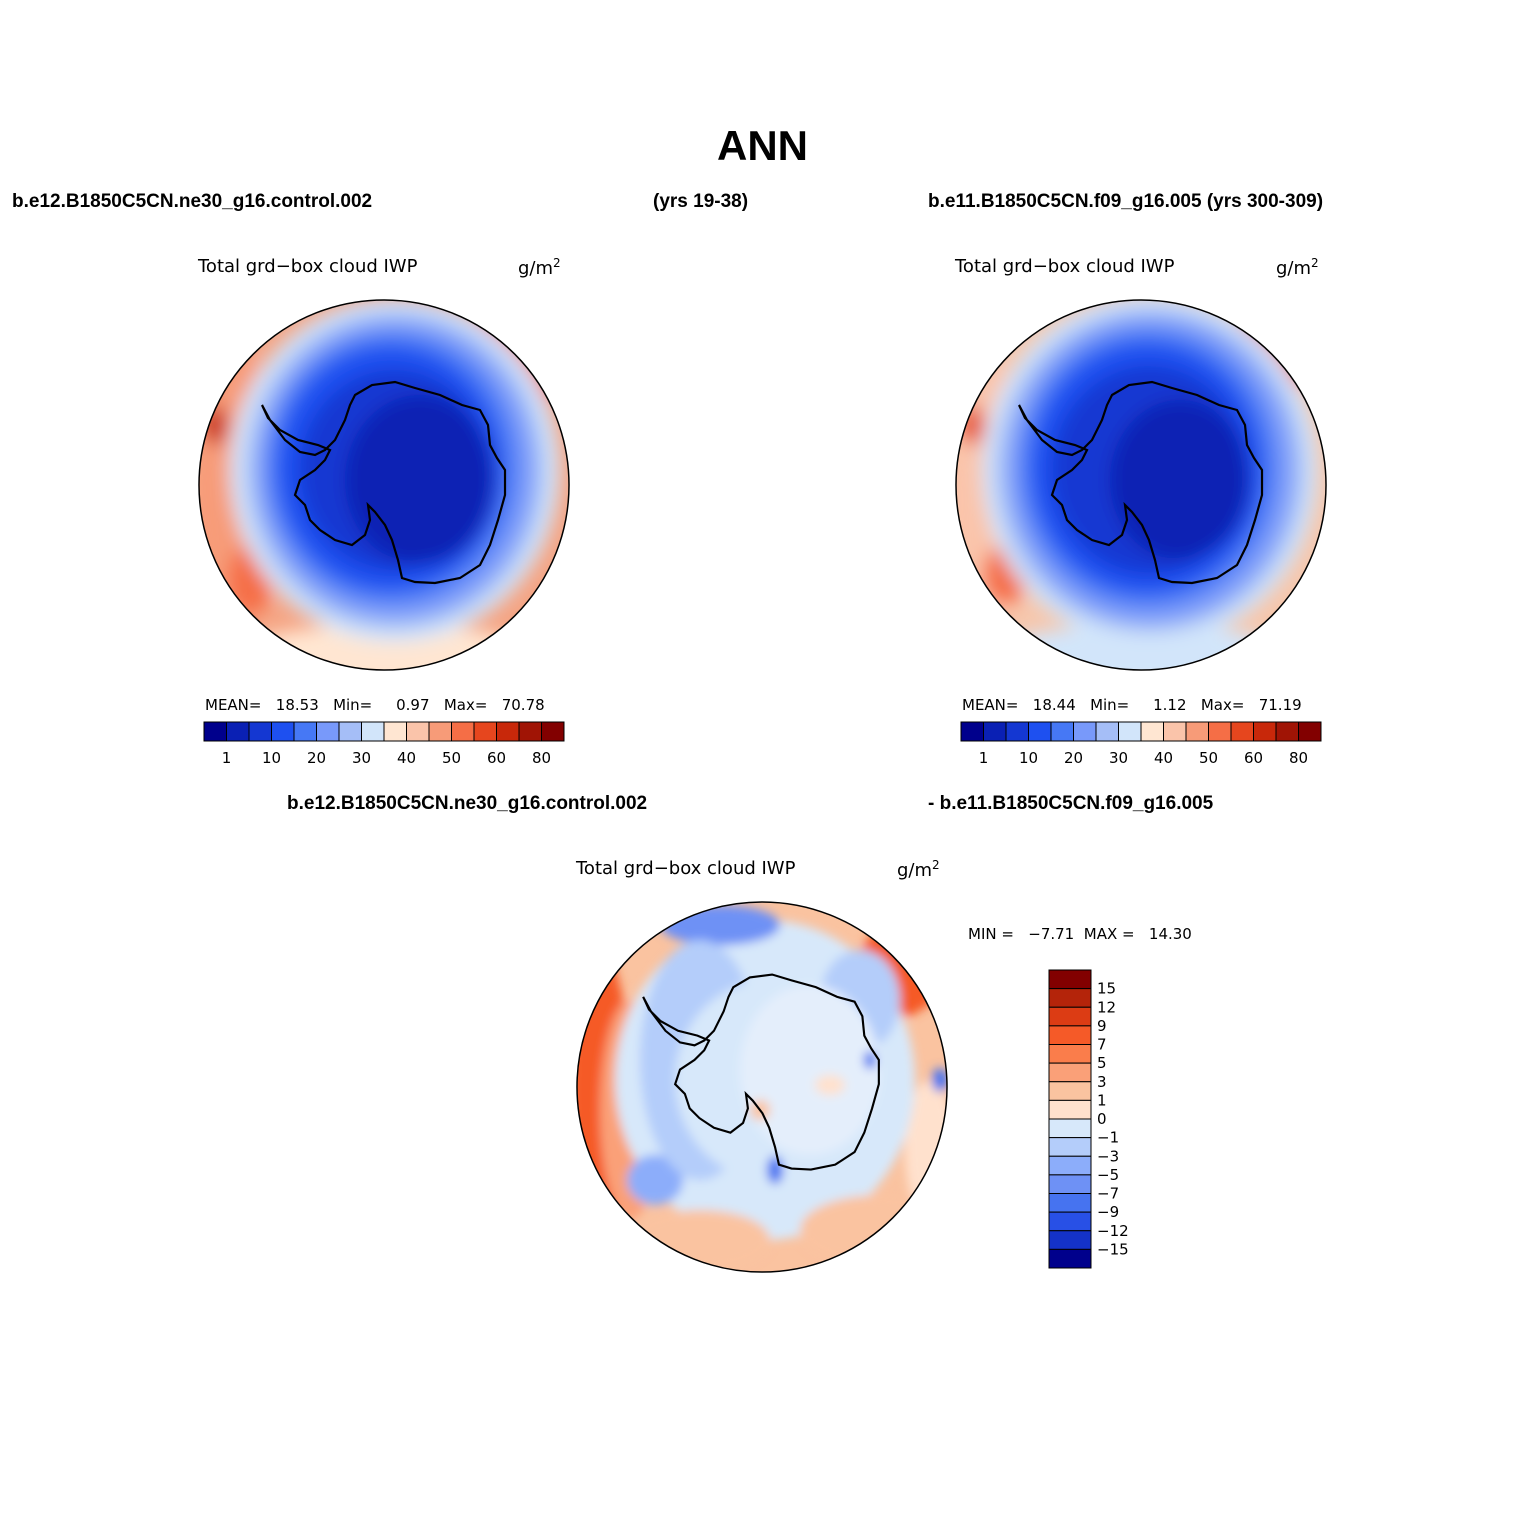 This screenshot has height=1525, width=1525. Describe the element at coordinates (1106, 1007) in the screenshot. I see `diff-colorbar-tick-label: 12` at that location.